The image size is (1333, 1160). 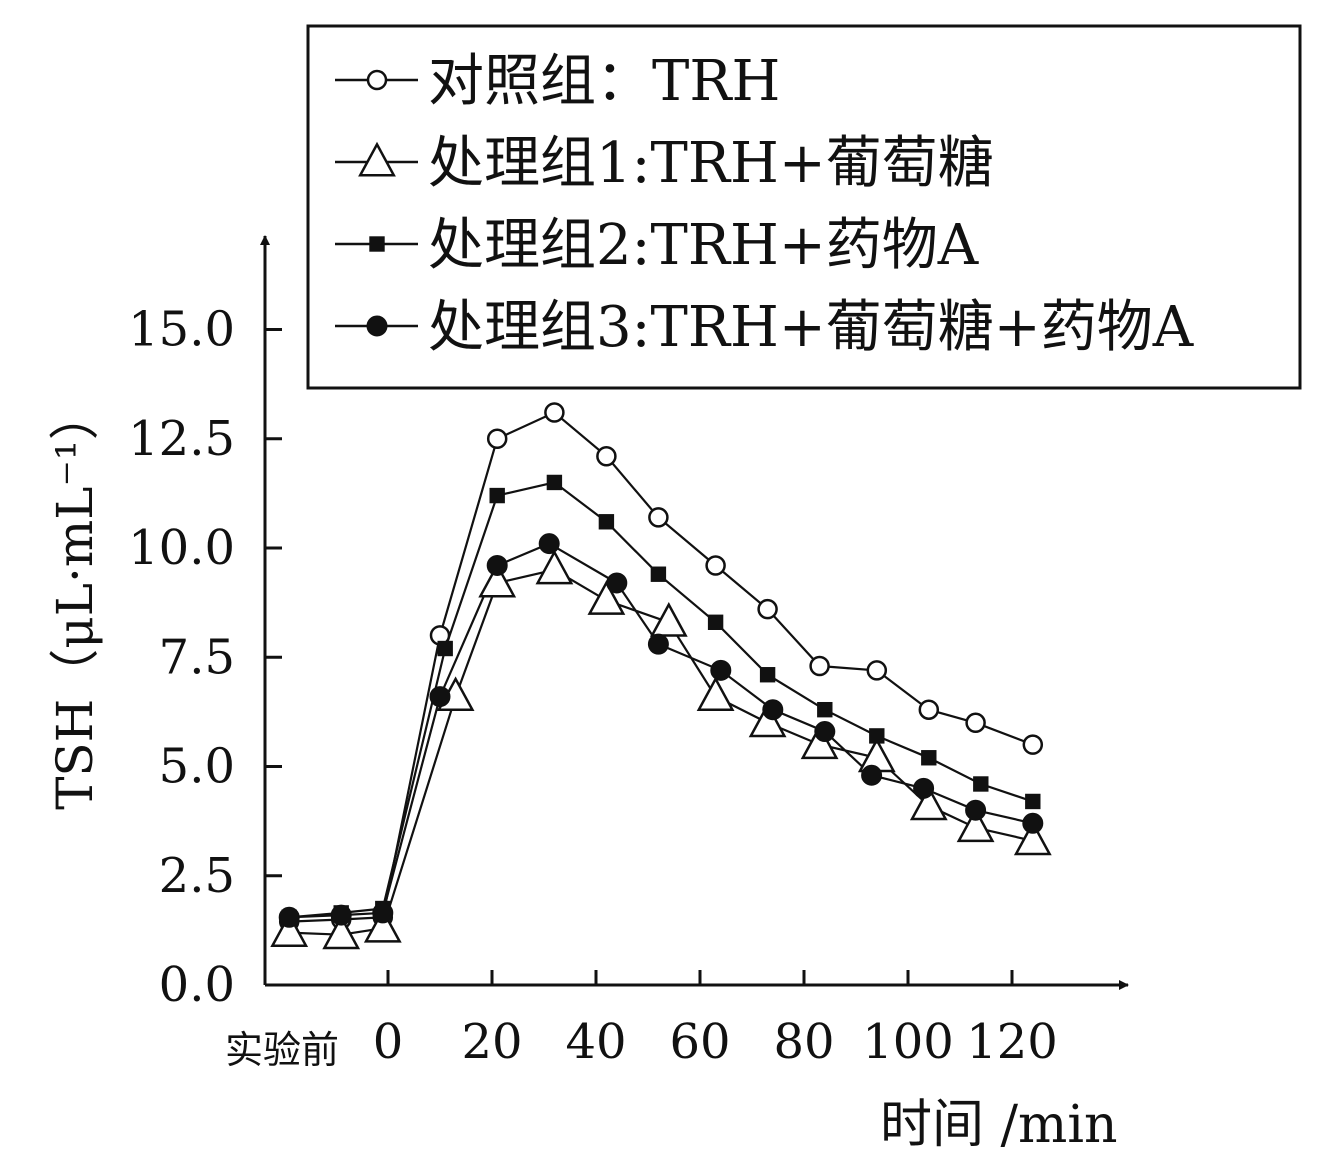 What do you see at coordinates (388, 1042) in the screenshot?
I see `x-tick-label: 0` at bounding box center [388, 1042].